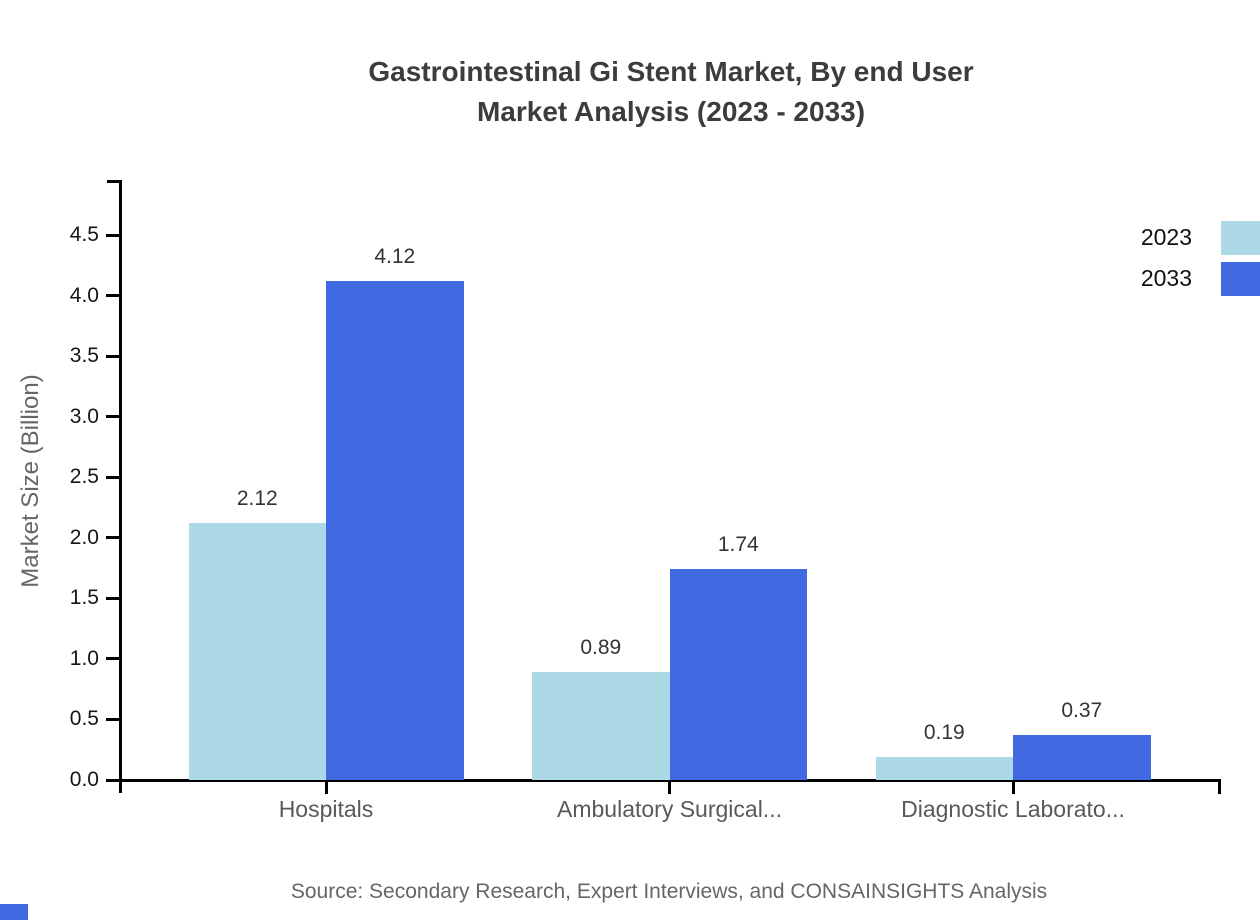  Describe the element at coordinates (84, 416) in the screenshot. I see `y-tick-label: 3.0` at that location.